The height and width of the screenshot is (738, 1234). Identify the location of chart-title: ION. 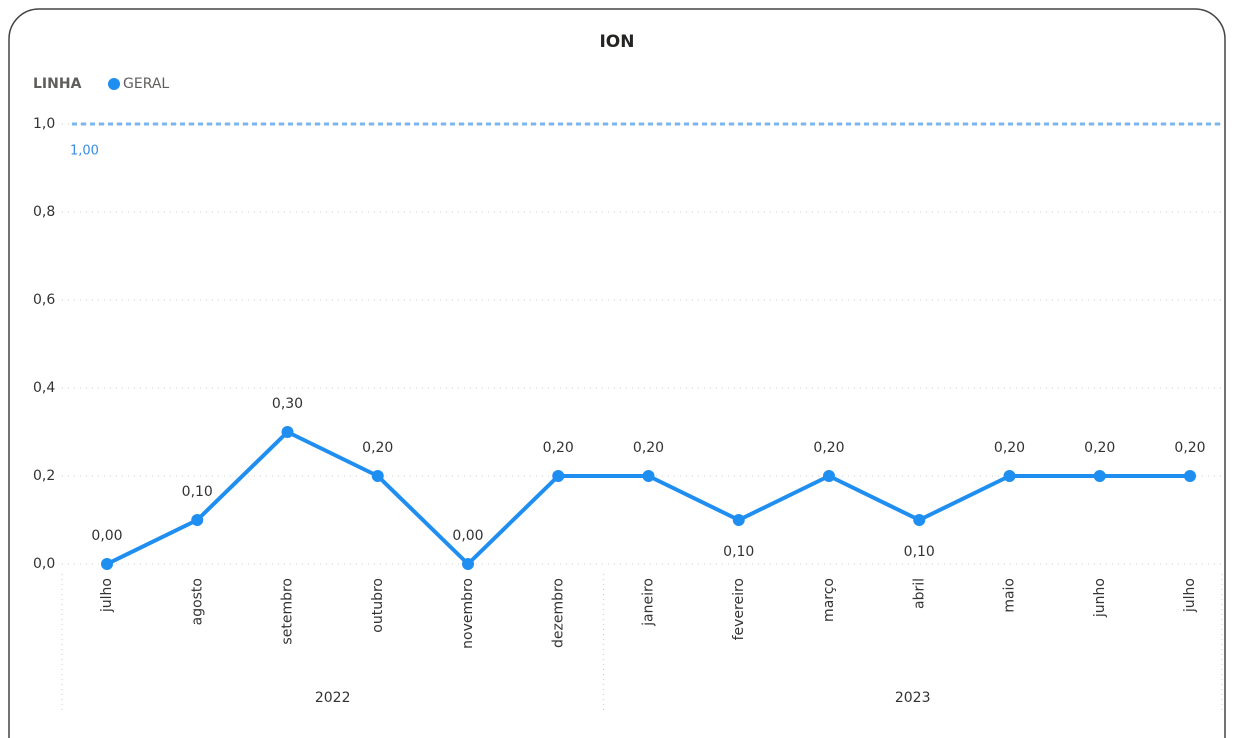
(616, 42).